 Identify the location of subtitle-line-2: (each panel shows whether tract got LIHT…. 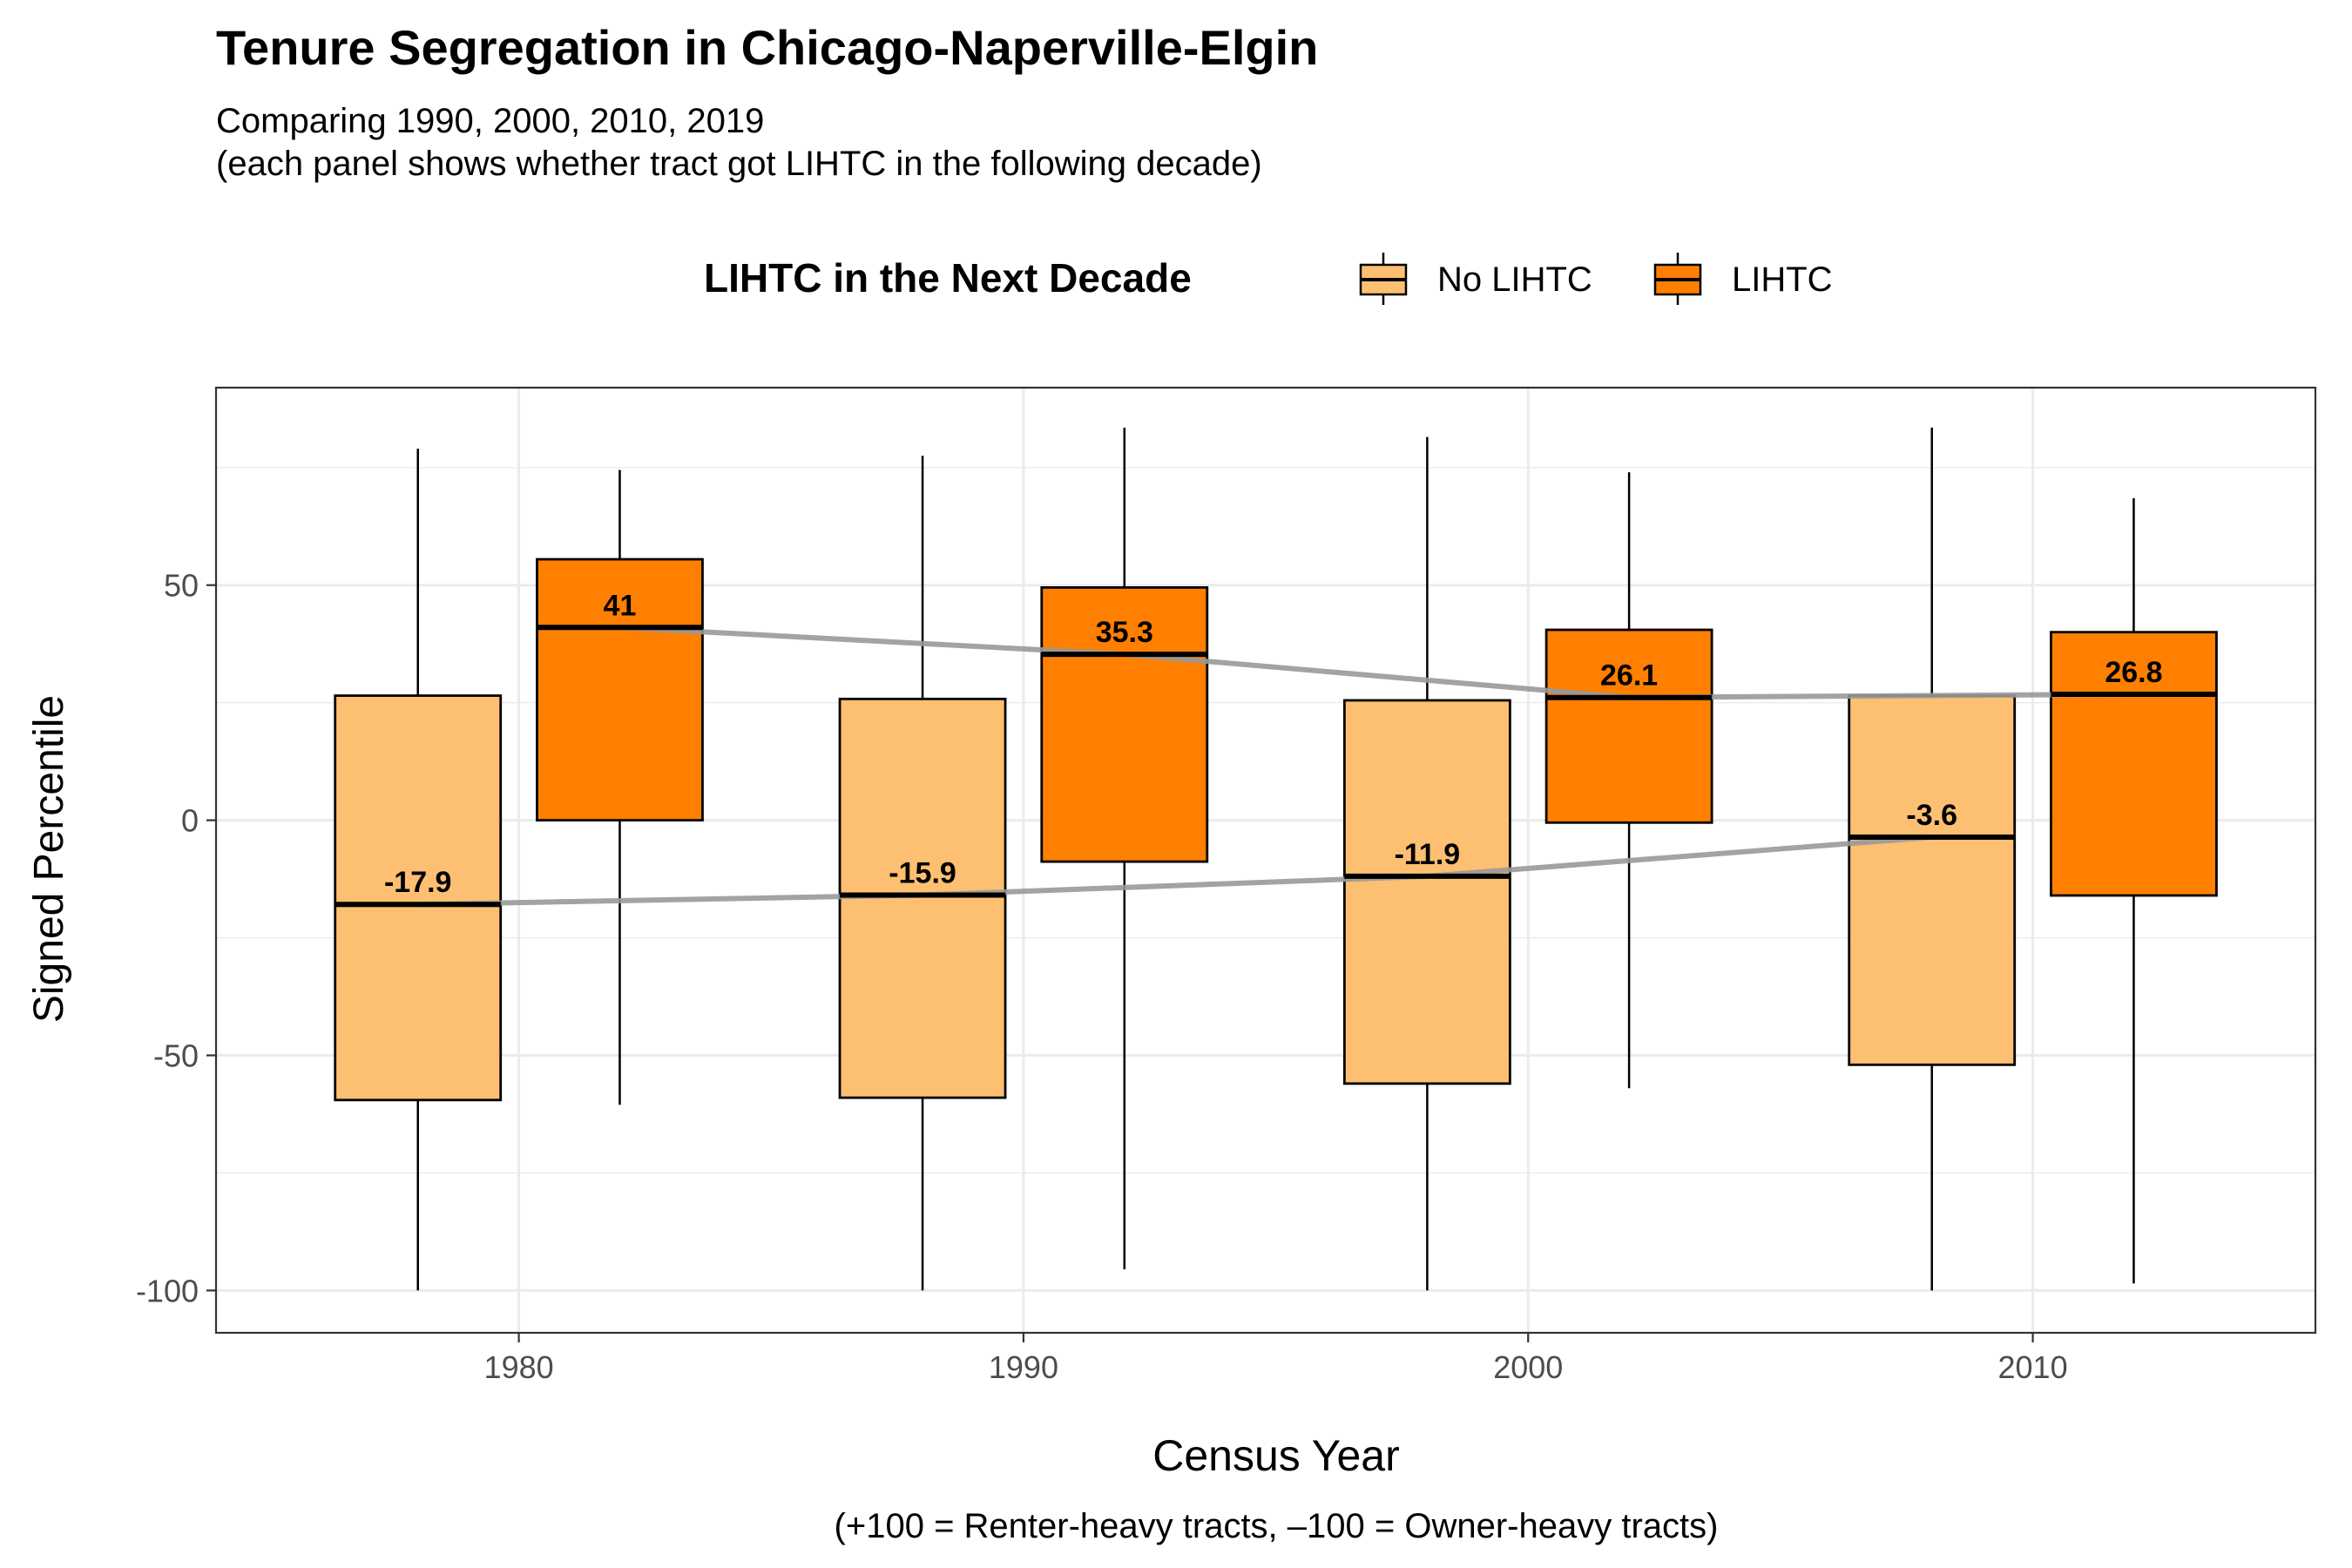
(739, 163).